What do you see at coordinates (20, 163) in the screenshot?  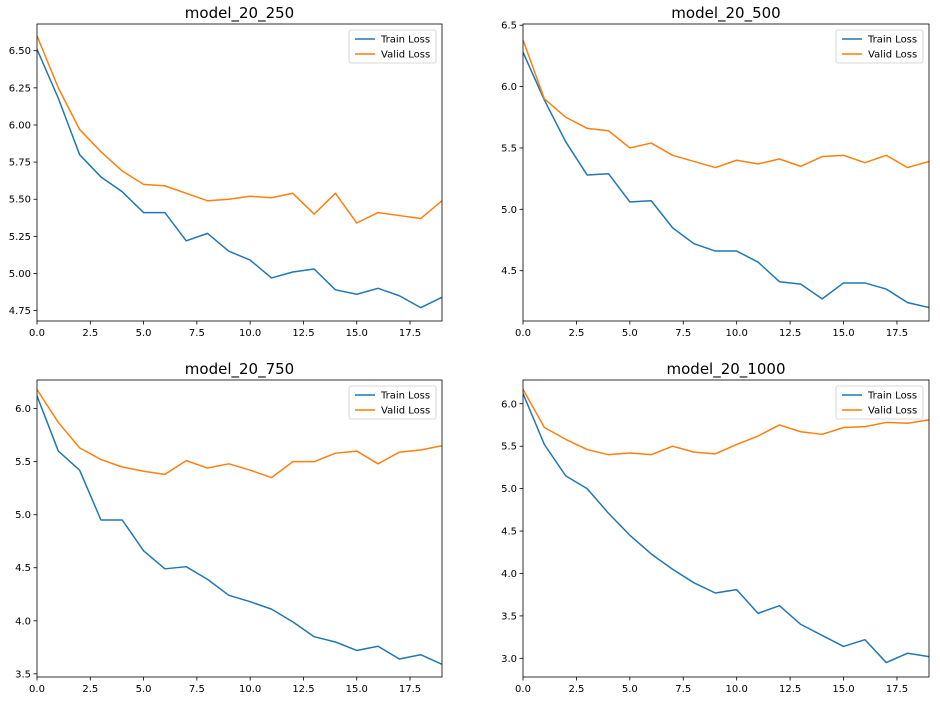 I see `y-tick-label: 5.75` at bounding box center [20, 163].